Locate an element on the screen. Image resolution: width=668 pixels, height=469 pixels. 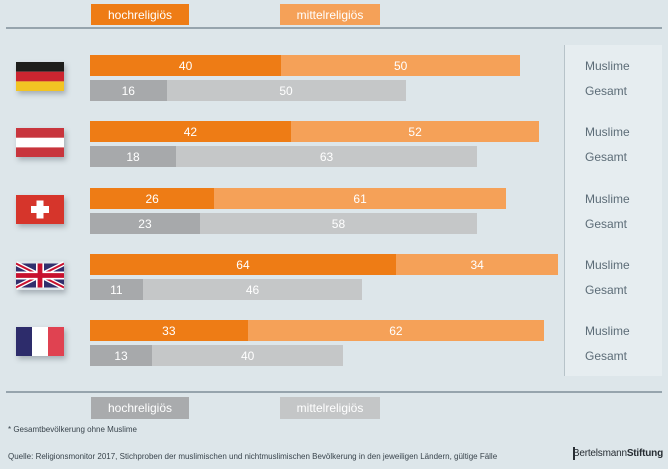
united-kingdom-gesamt-bar: 11 46 is located at coordinates (226, 289).